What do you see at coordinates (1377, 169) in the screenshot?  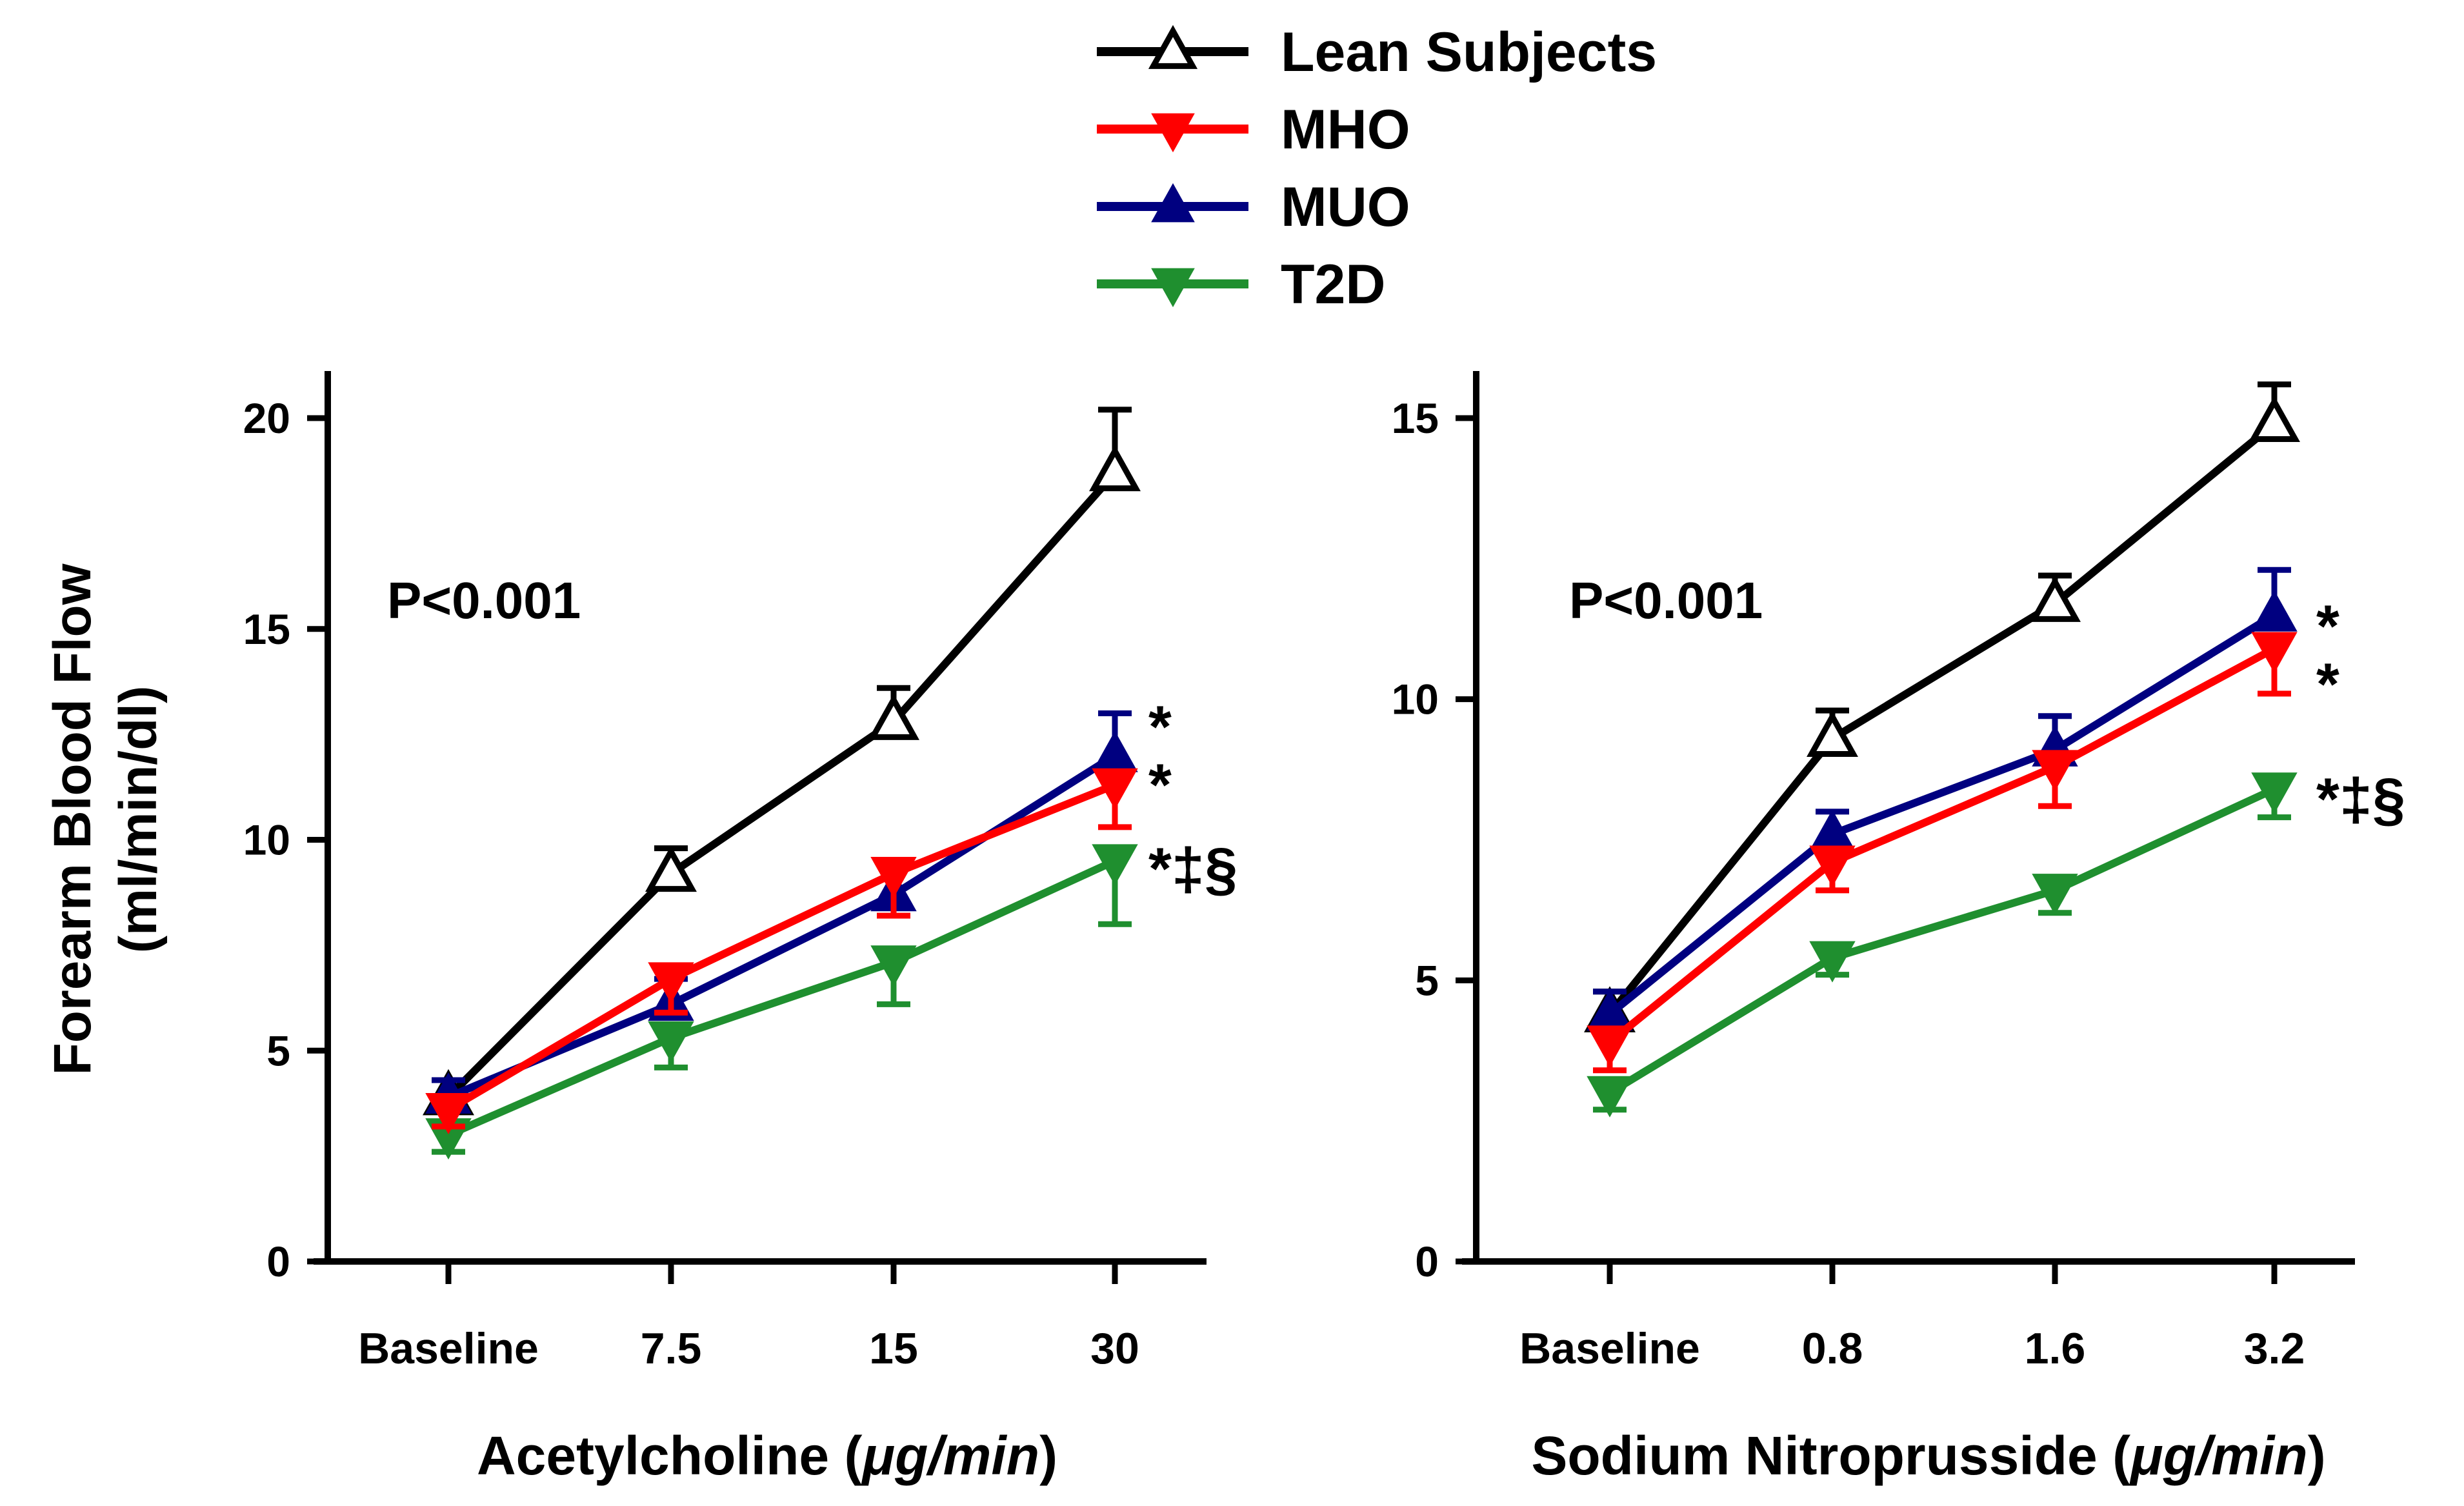 I see `legend: Lean Subjects MHO MUO T2D` at bounding box center [1377, 169].